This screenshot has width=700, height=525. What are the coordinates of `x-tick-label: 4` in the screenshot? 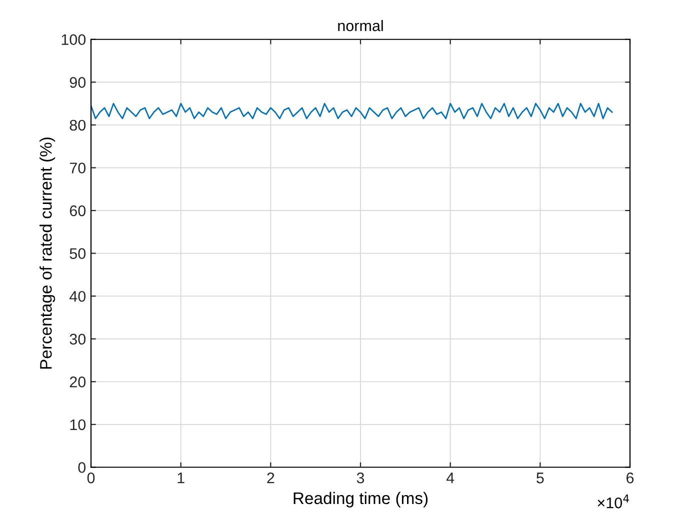 It's located at (450, 478).